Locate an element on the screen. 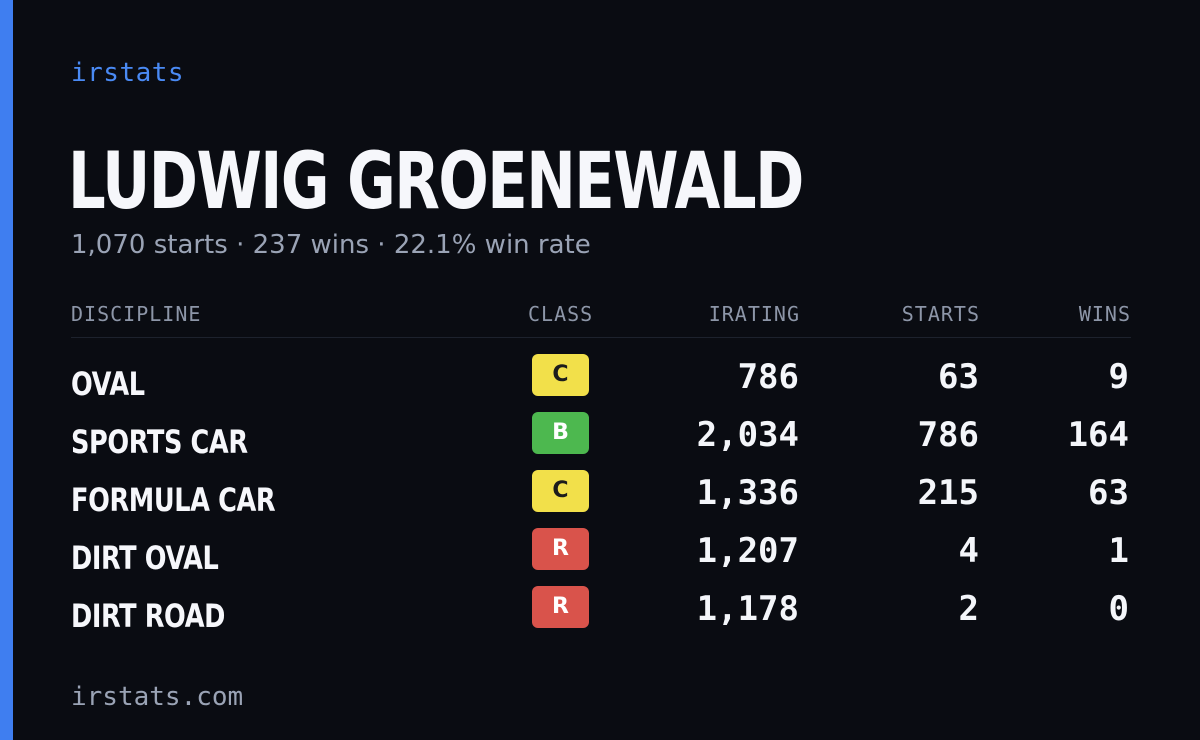  wins-value: 9 is located at coordinates (1118, 377).